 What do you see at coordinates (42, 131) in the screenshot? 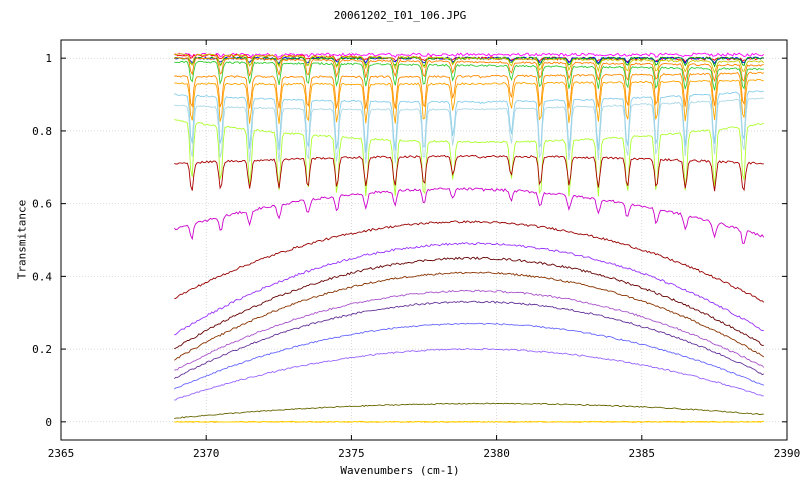
I see `y-tick-label: 0.8` at bounding box center [42, 131].